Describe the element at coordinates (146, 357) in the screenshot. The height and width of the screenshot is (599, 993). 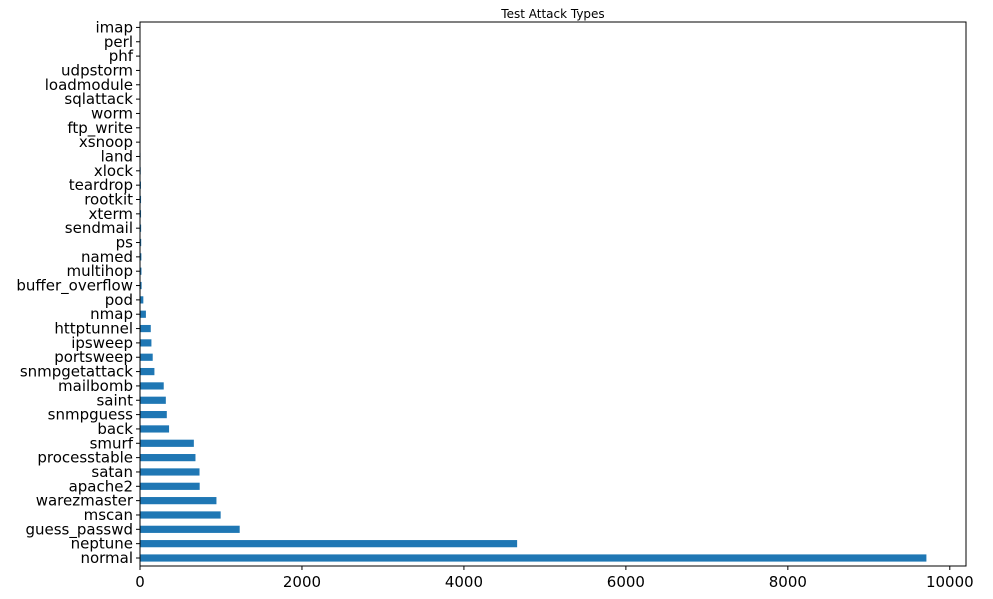
I see `bar-portsweep` at that location.